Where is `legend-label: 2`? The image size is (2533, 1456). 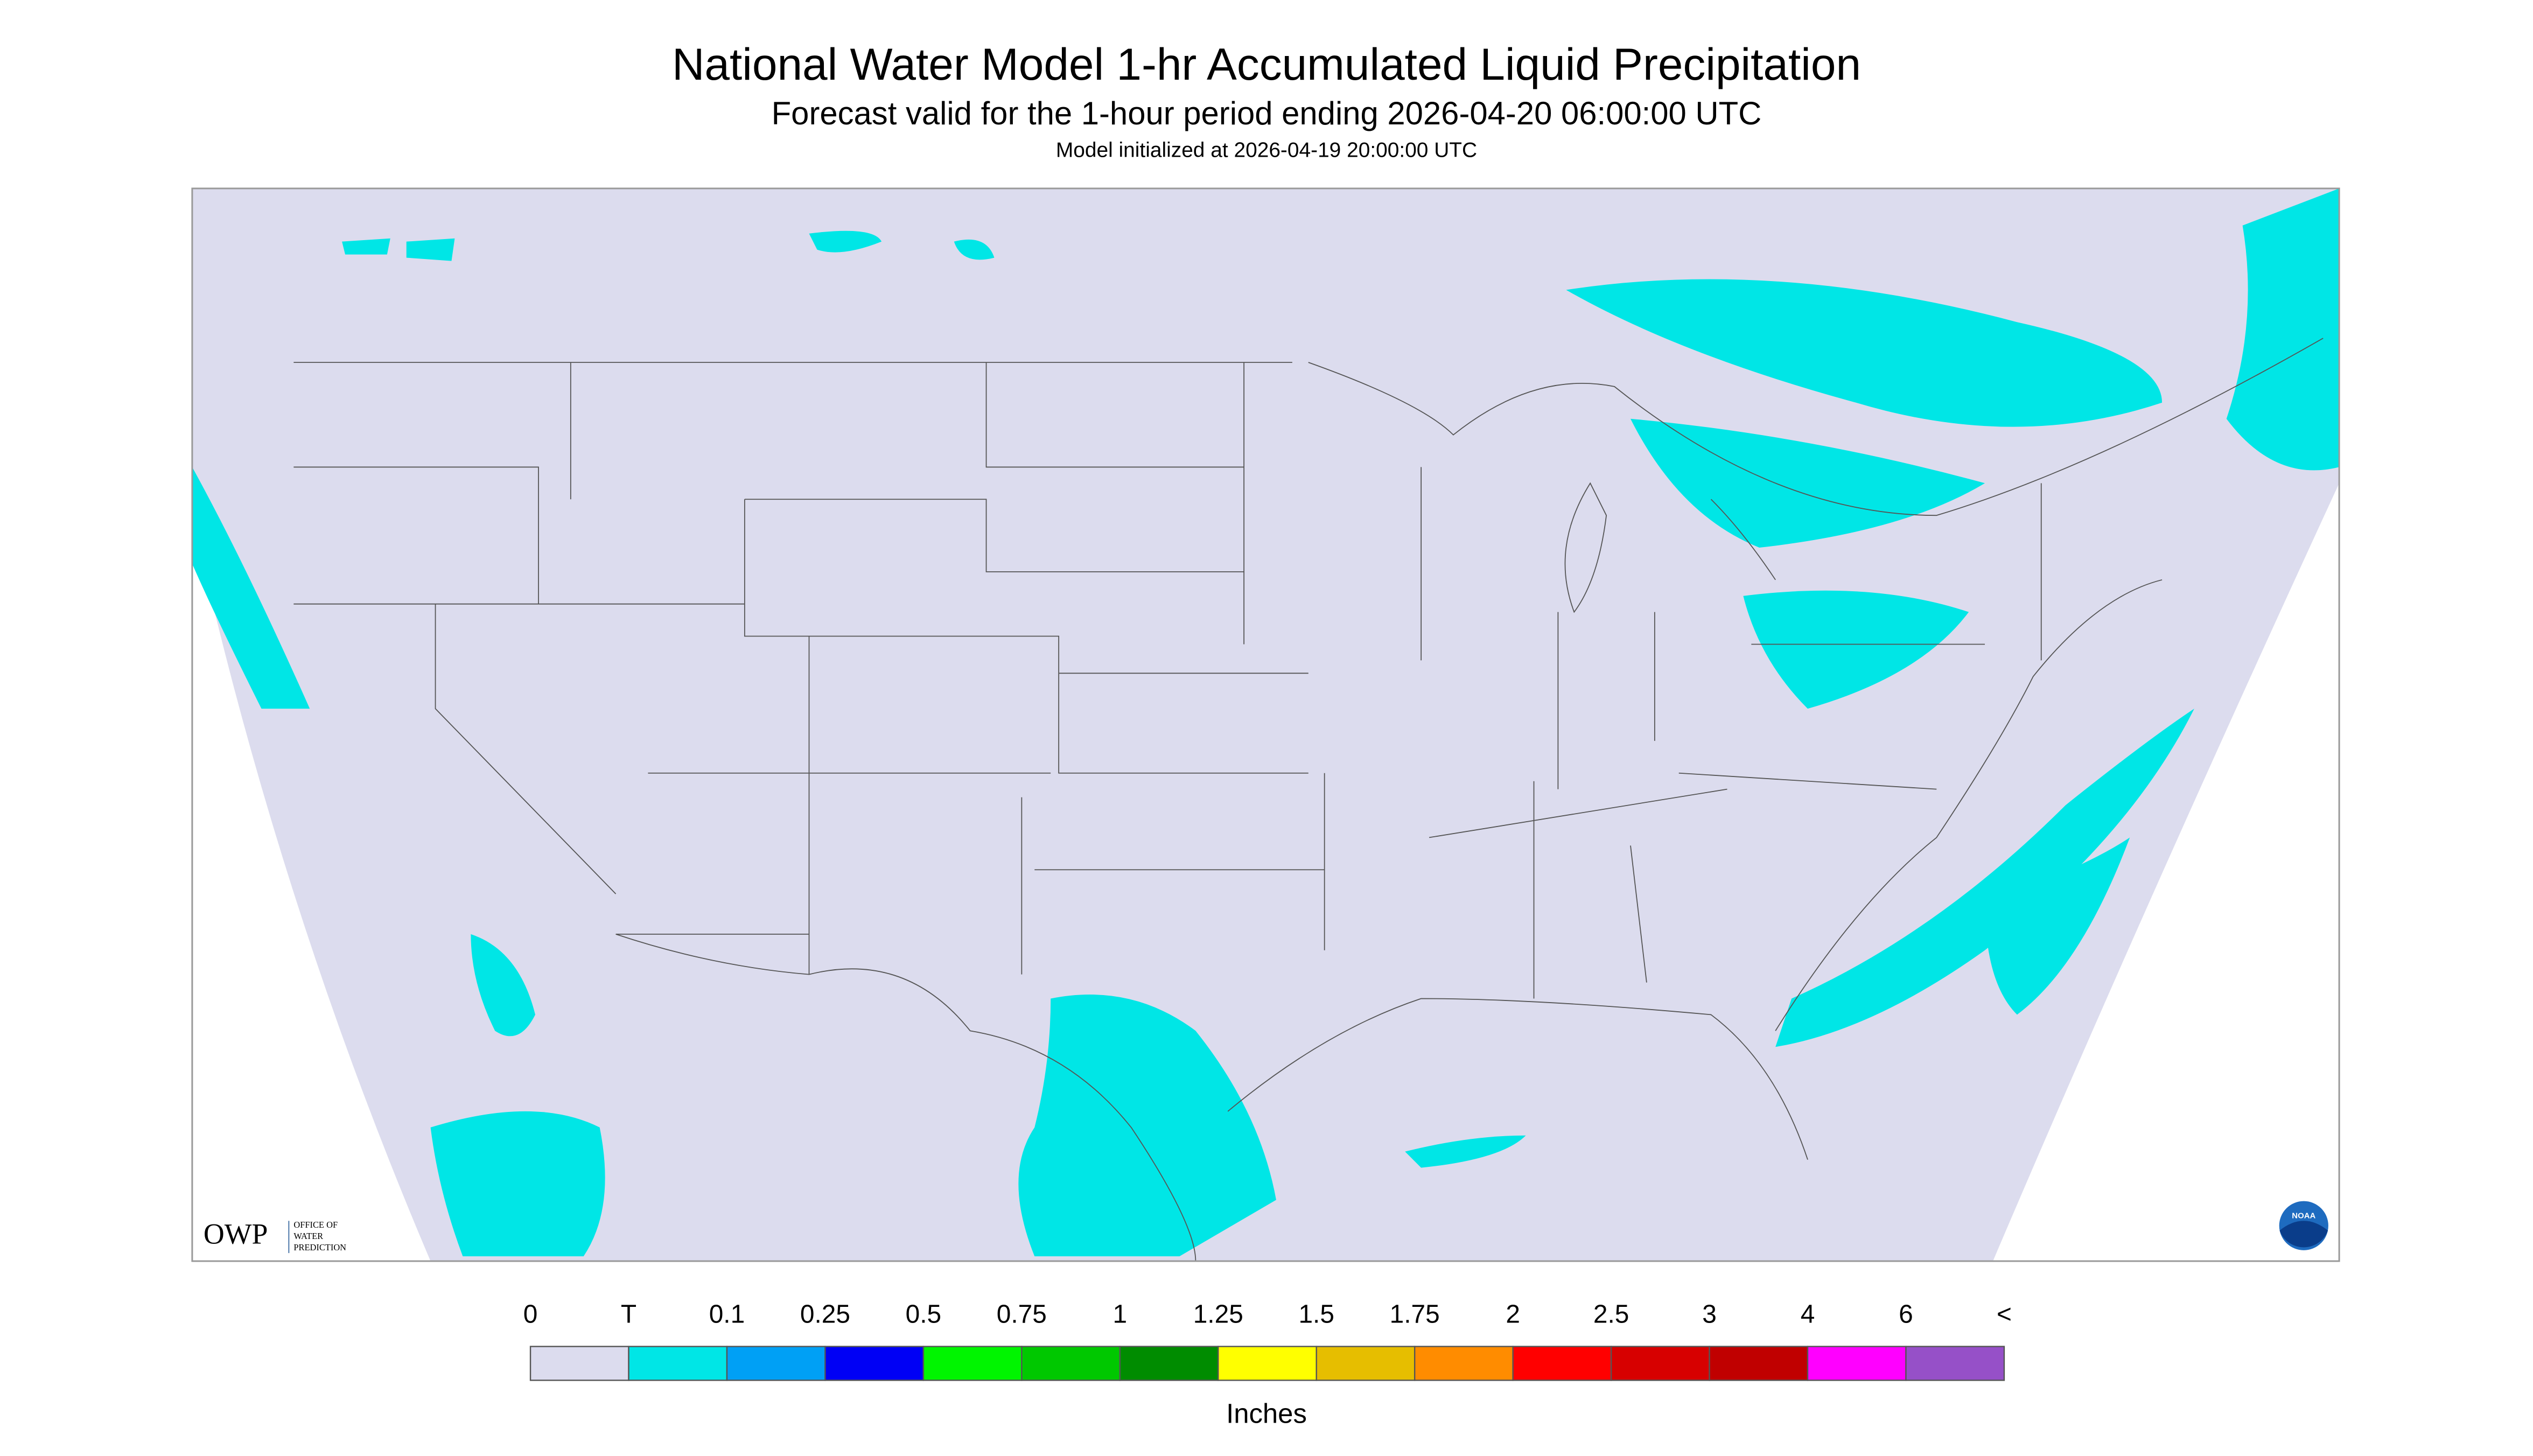 legend-label: 2 is located at coordinates (1513, 1314).